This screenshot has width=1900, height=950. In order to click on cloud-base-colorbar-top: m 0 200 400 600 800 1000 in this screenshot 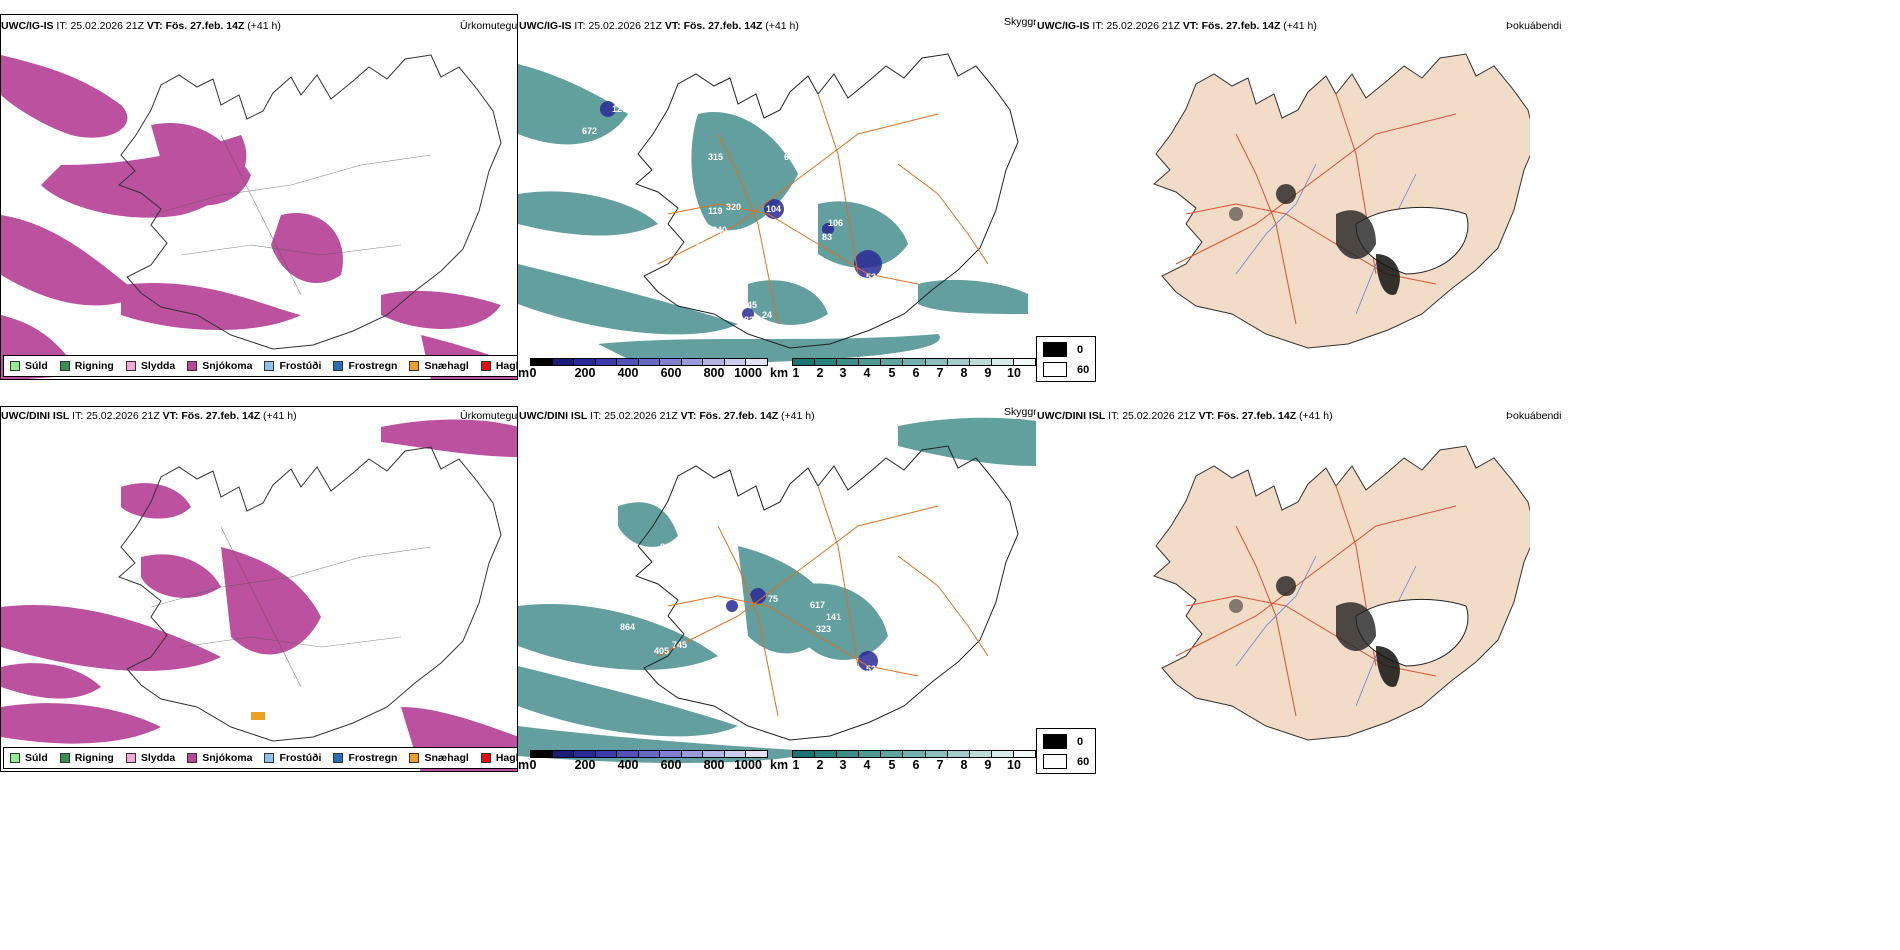, I will do `click(643, 372)`.